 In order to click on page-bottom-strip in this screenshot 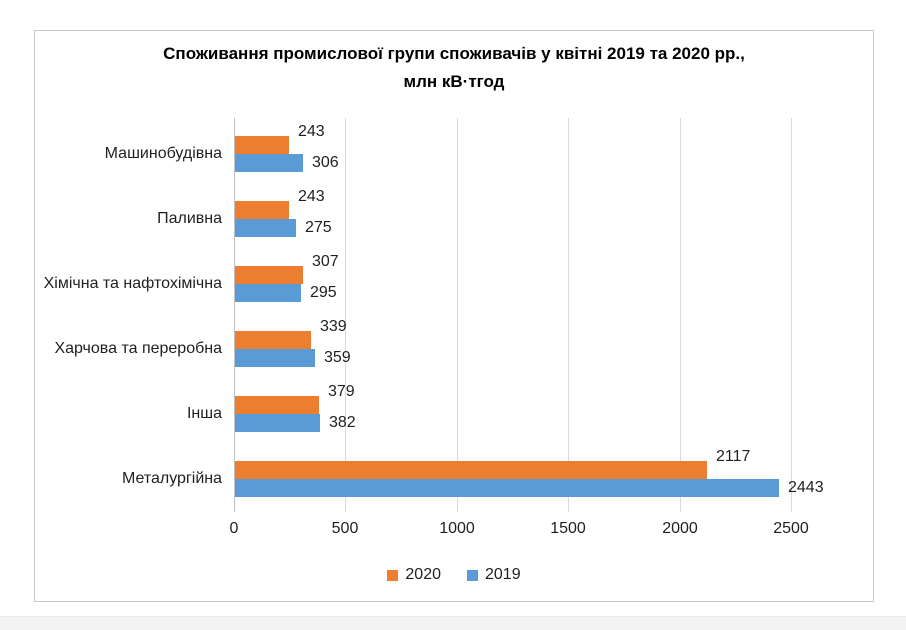, I will do `click(453, 623)`.